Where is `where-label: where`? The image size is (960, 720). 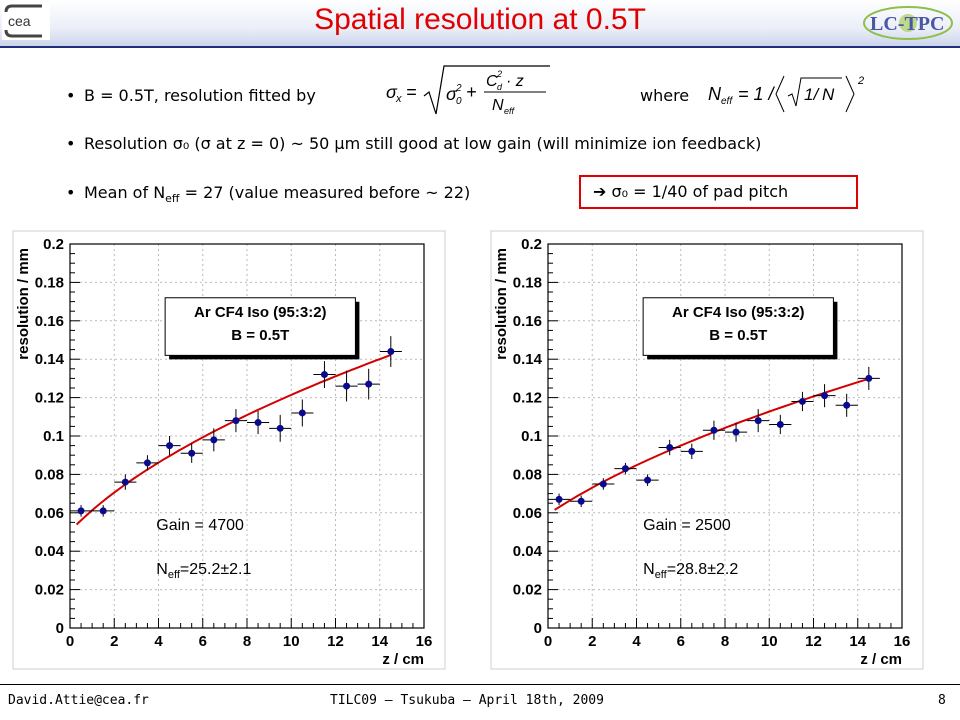 where-label: where is located at coordinates (665, 95).